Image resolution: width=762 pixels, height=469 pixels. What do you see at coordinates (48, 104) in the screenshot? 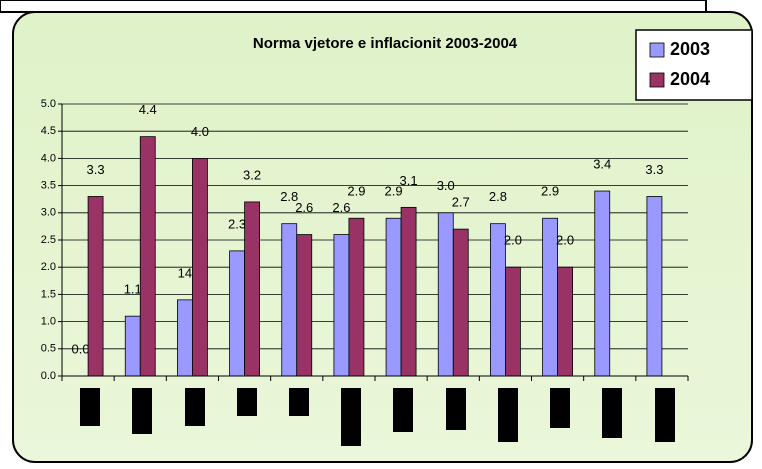
I see `y-tick-label: 5.0` at bounding box center [48, 104].